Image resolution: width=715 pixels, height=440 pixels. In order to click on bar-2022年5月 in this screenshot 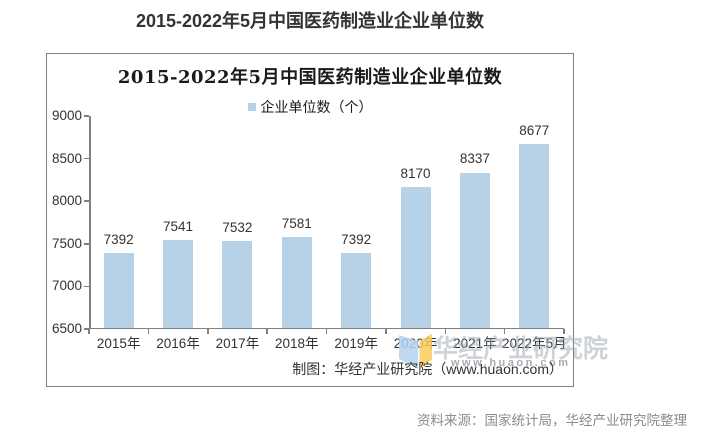, I will do `click(534, 235)`.